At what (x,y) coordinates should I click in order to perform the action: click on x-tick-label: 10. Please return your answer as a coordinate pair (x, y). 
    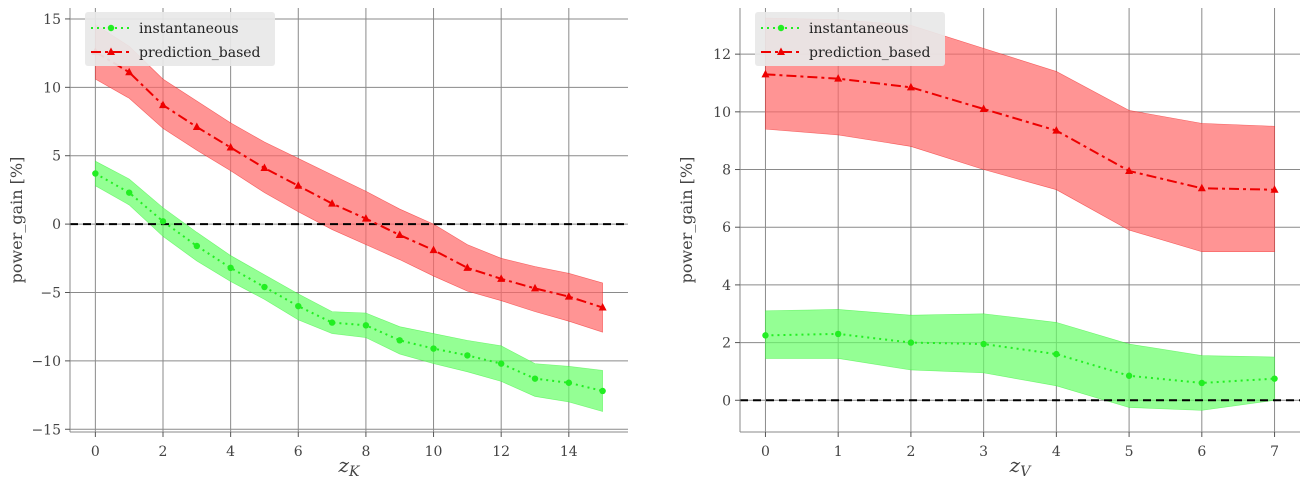
    Looking at the image, I should click on (434, 452).